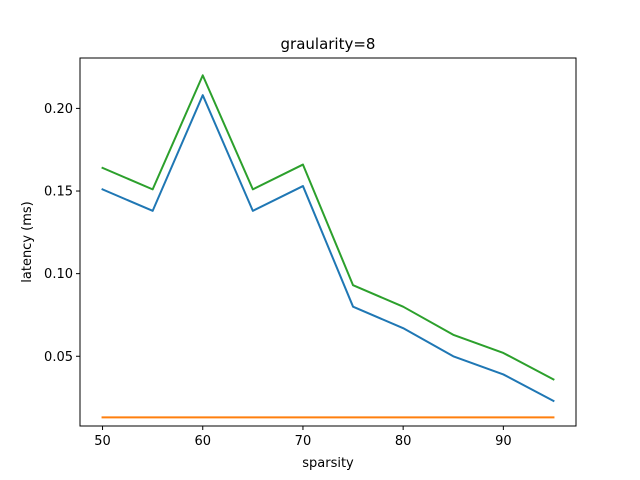 This screenshot has width=640, height=480. I want to click on y-tick-label: 0.05, so click(58, 357).